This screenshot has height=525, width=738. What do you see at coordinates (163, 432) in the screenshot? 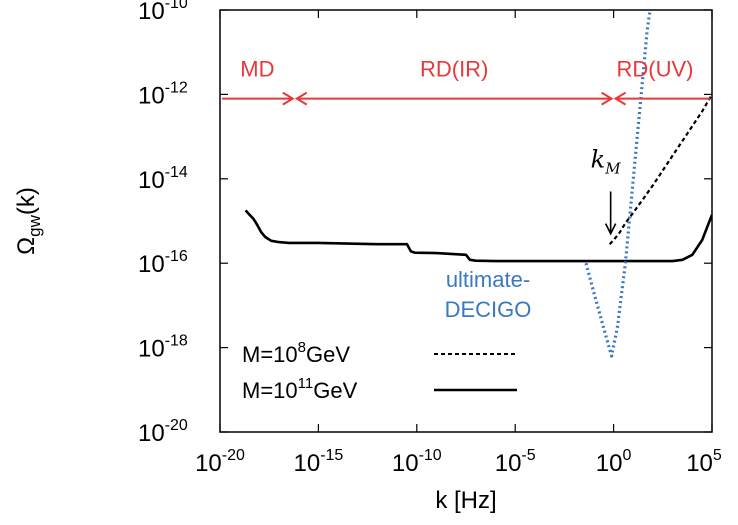
I see `y-tick-label: 10-20` at bounding box center [163, 432].